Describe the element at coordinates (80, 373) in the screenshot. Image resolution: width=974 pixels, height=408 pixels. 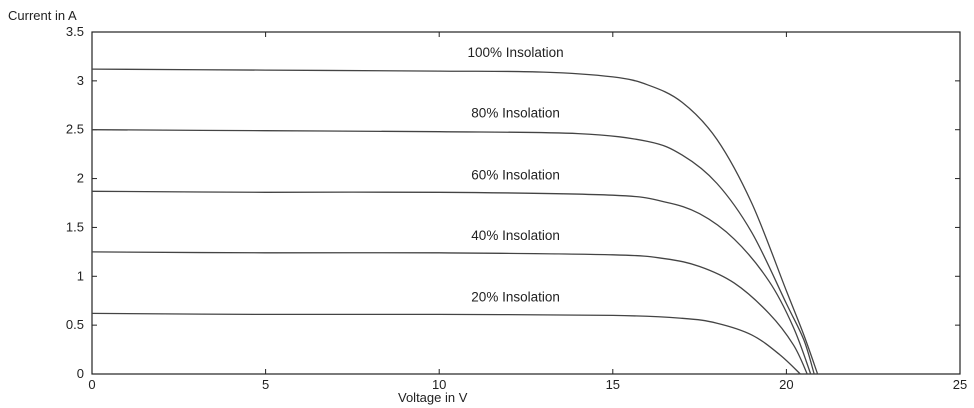
I see `y-tick-label: 0` at that location.